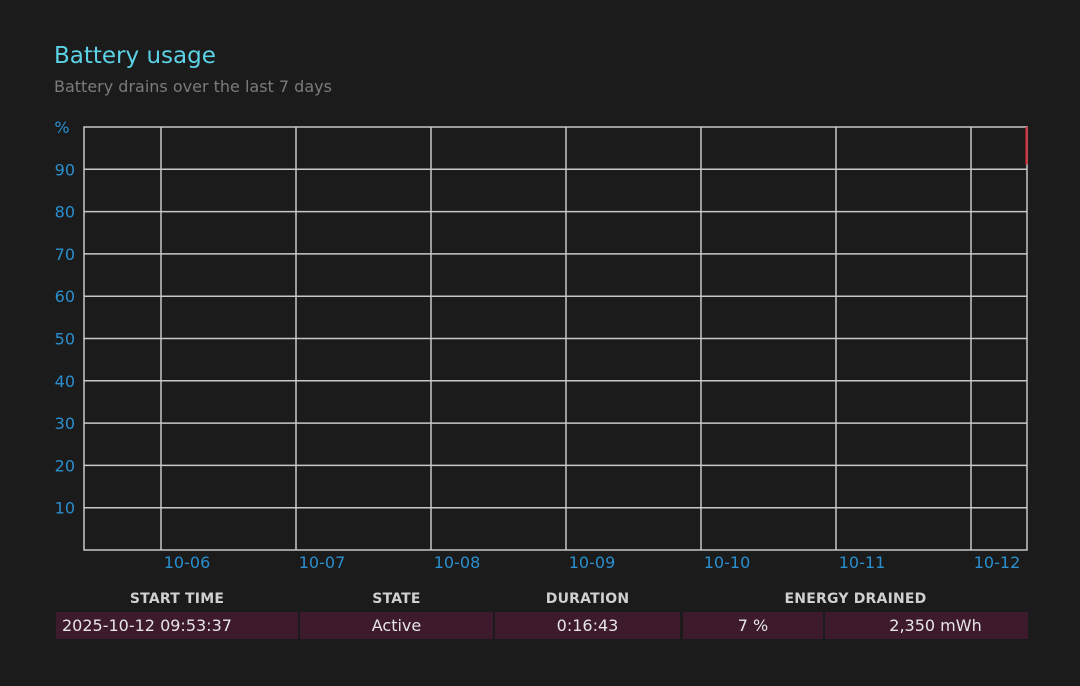 The image size is (1080, 686). What do you see at coordinates (862, 562) in the screenshot?
I see `x-tick-label: 10-11` at bounding box center [862, 562].